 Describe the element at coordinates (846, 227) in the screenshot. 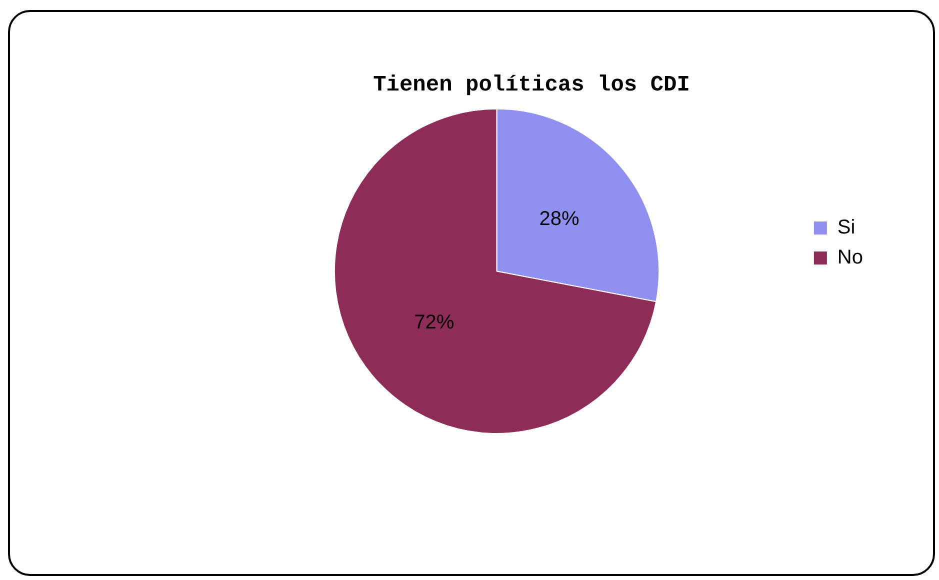

I see `legend-label: Si` at that location.